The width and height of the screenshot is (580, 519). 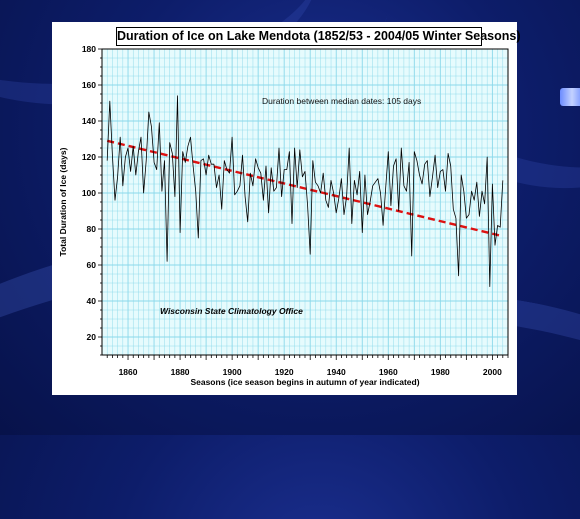 I want to click on x-tick-label: 1900, so click(x=232, y=372).